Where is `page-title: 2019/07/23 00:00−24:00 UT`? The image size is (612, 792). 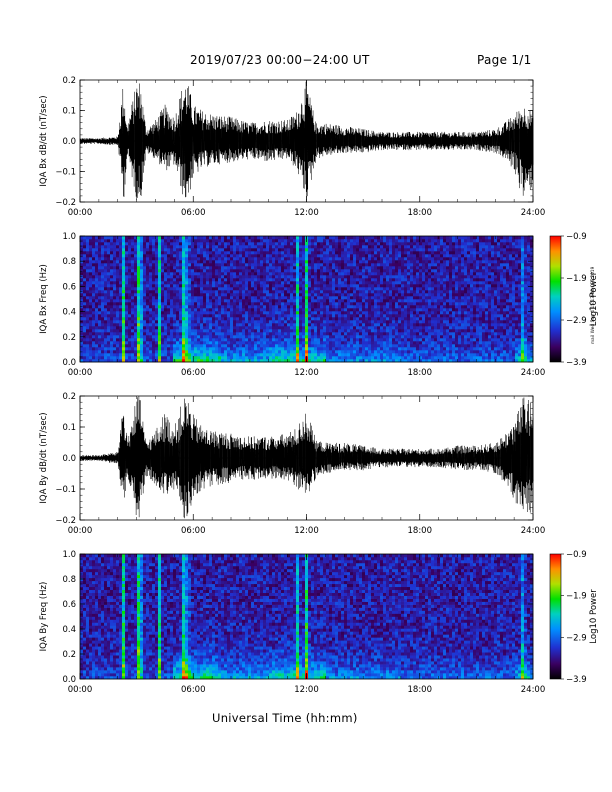
page-title: 2019/07/23 00:00−24:00 UT is located at coordinates (280, 60).